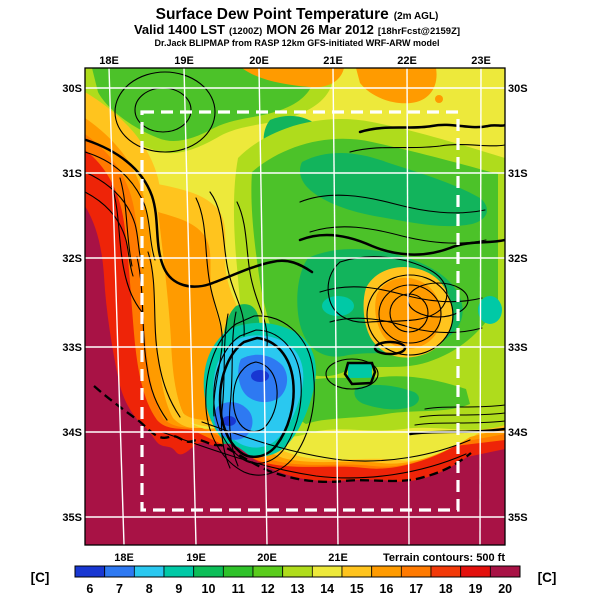 Image resolution: width=600 pixels, height=600 pixels. I want to click on bottom-axis-label: 21E, so click(338, 558).